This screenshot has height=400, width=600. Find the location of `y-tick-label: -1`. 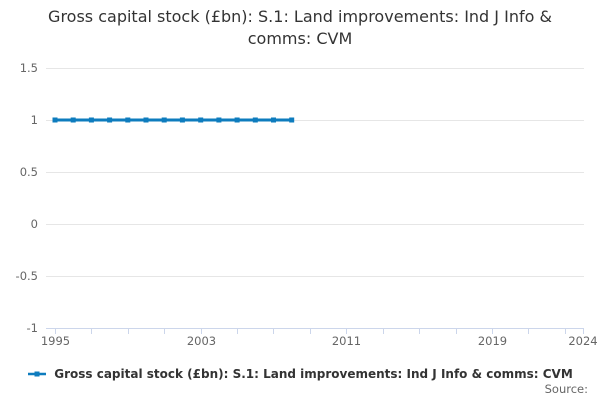

y-tick-label: -1 is located at coordinates (32, 328).